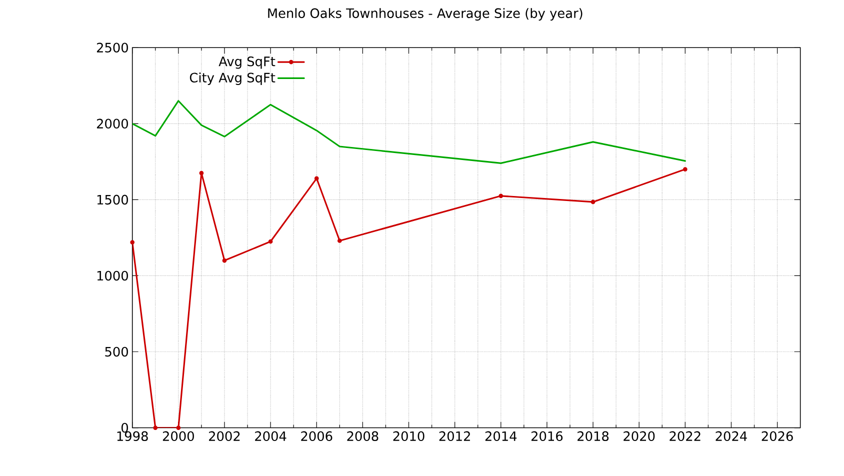  What do you see at coordinates (124, 427) in the screenshot?
I see `y-tick-label: 0` at bounding box center [124, 427].